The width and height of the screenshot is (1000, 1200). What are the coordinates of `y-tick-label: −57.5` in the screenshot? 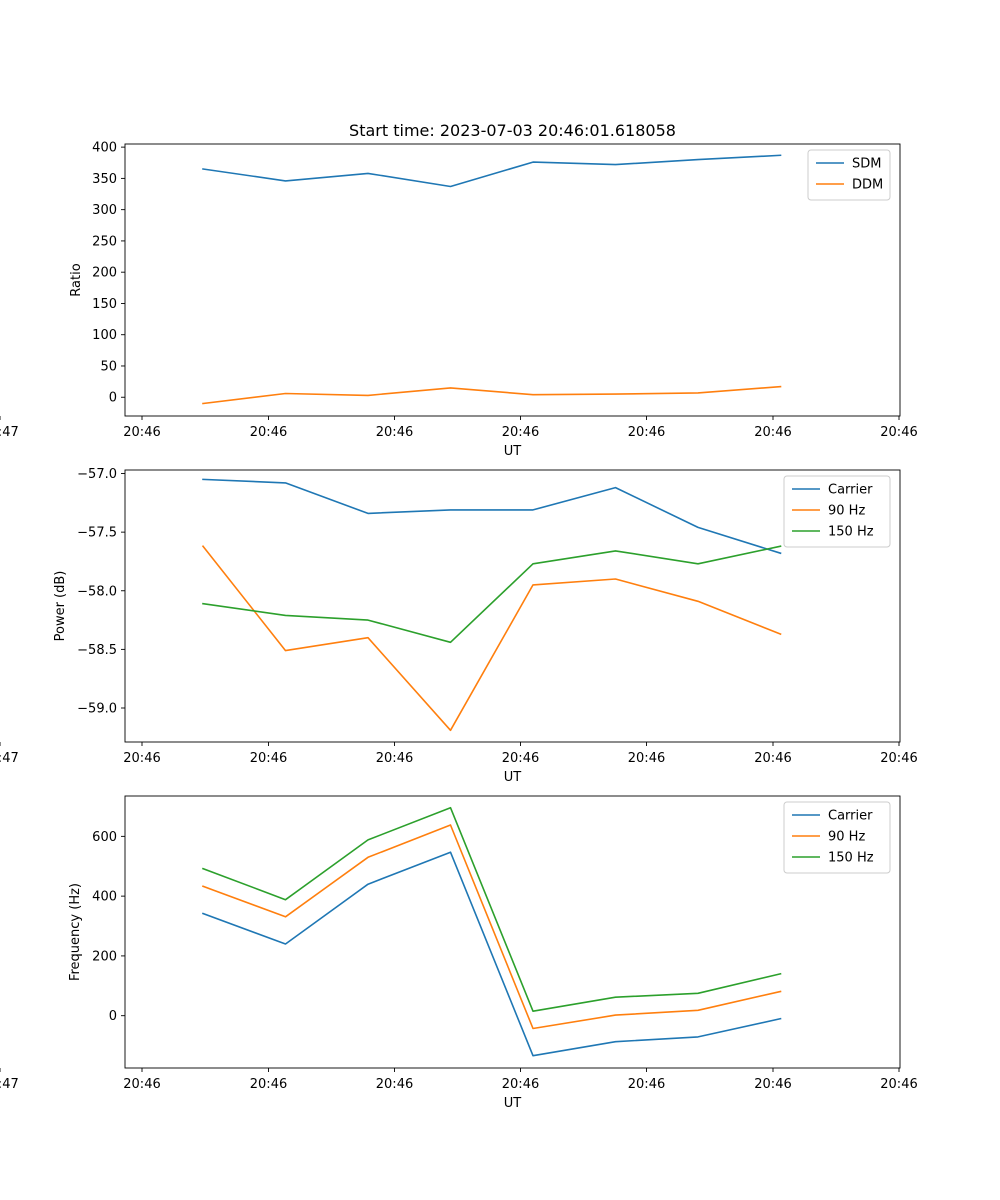 It's located at (97, 533).